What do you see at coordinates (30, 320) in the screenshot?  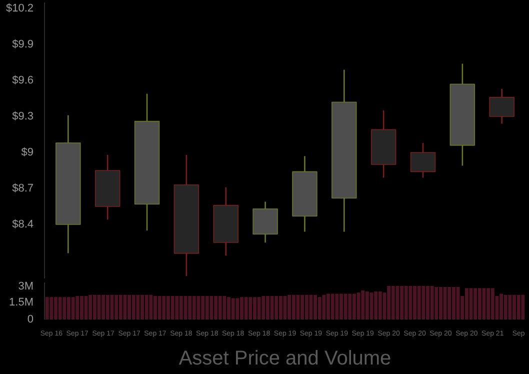 I see `y-tick-label: 0` at bounding box center [30, 320].